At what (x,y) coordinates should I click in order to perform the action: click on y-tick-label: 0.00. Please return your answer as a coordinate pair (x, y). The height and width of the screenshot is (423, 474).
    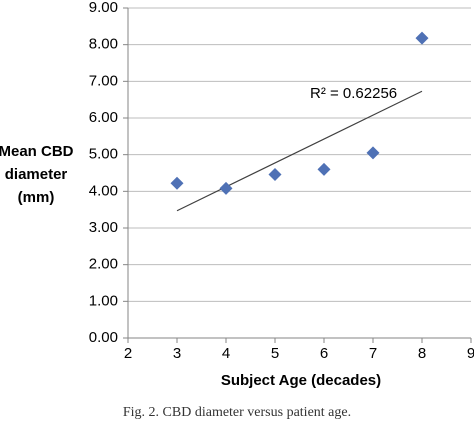
    Looking at the image, I should click on (103, 337).